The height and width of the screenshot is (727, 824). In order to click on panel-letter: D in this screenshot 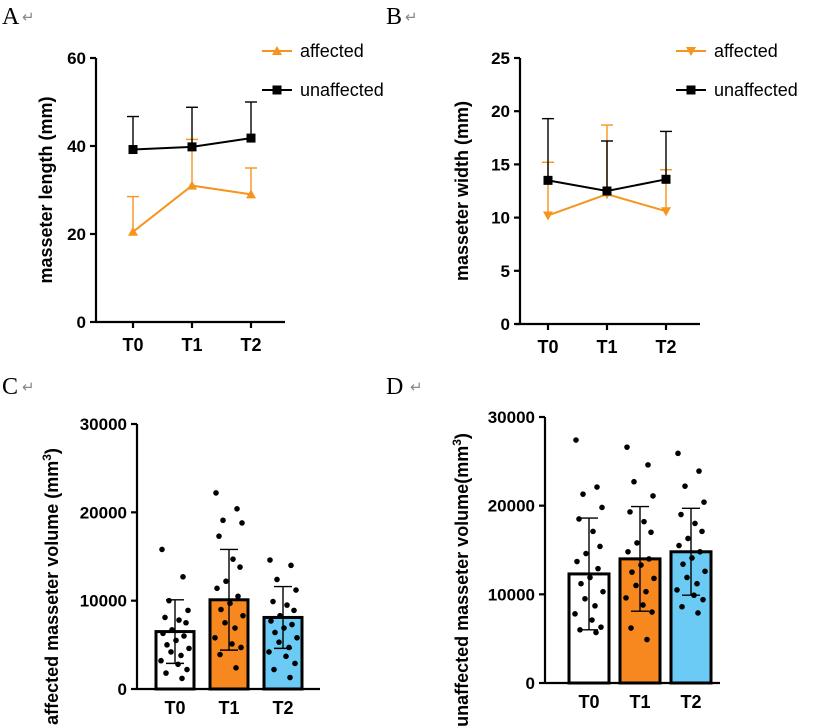, I will do `click(394, 387)`.